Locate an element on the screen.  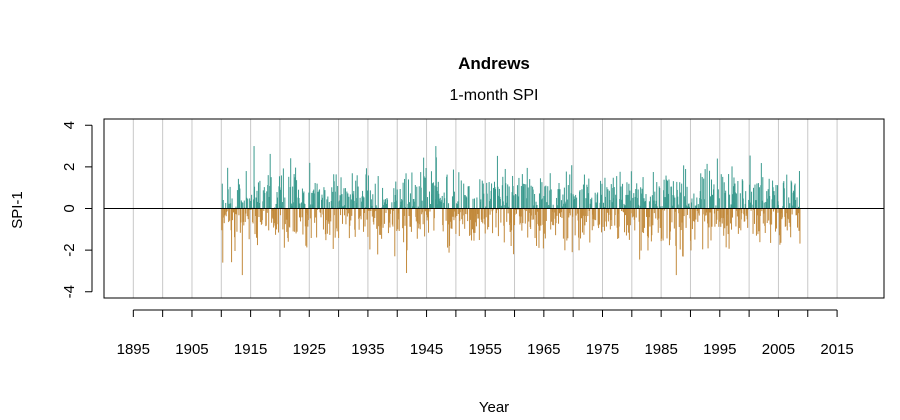
chart-title: Andrews is located at coordinates (494, 63).